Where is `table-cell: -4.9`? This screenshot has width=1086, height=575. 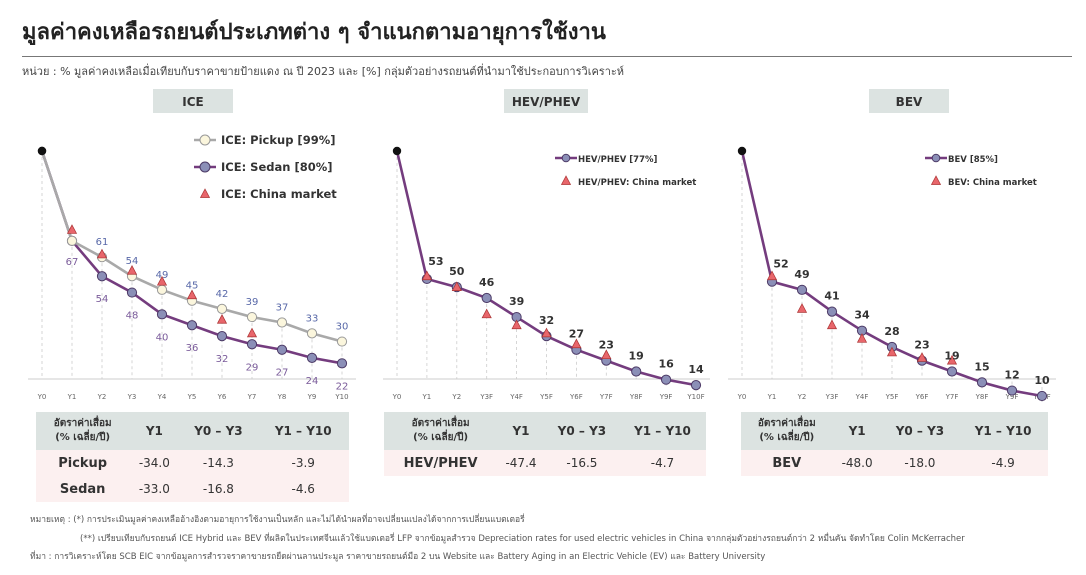
table-cell: -4.9 is located at coordinates (1003, 463).